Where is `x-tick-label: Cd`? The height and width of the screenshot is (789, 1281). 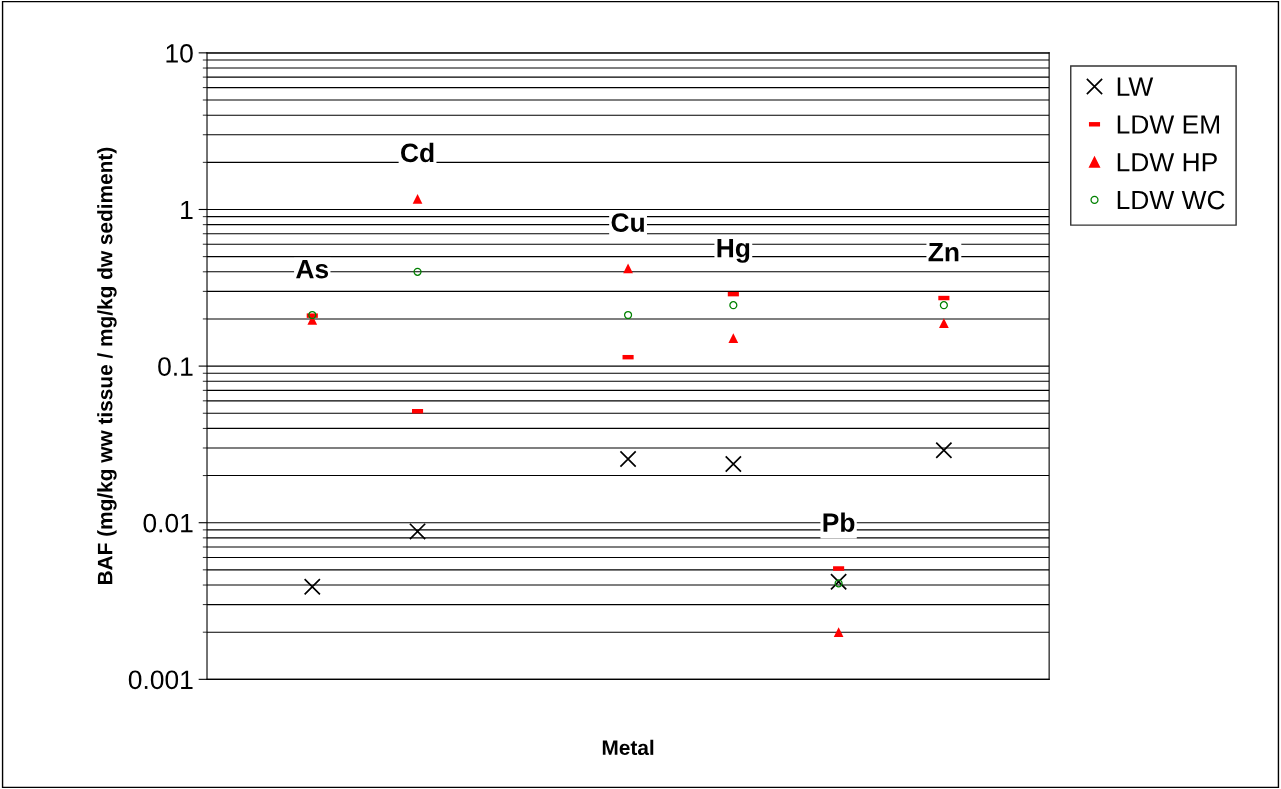
x-tick-label: Cd is located at coordinates (417, 152).